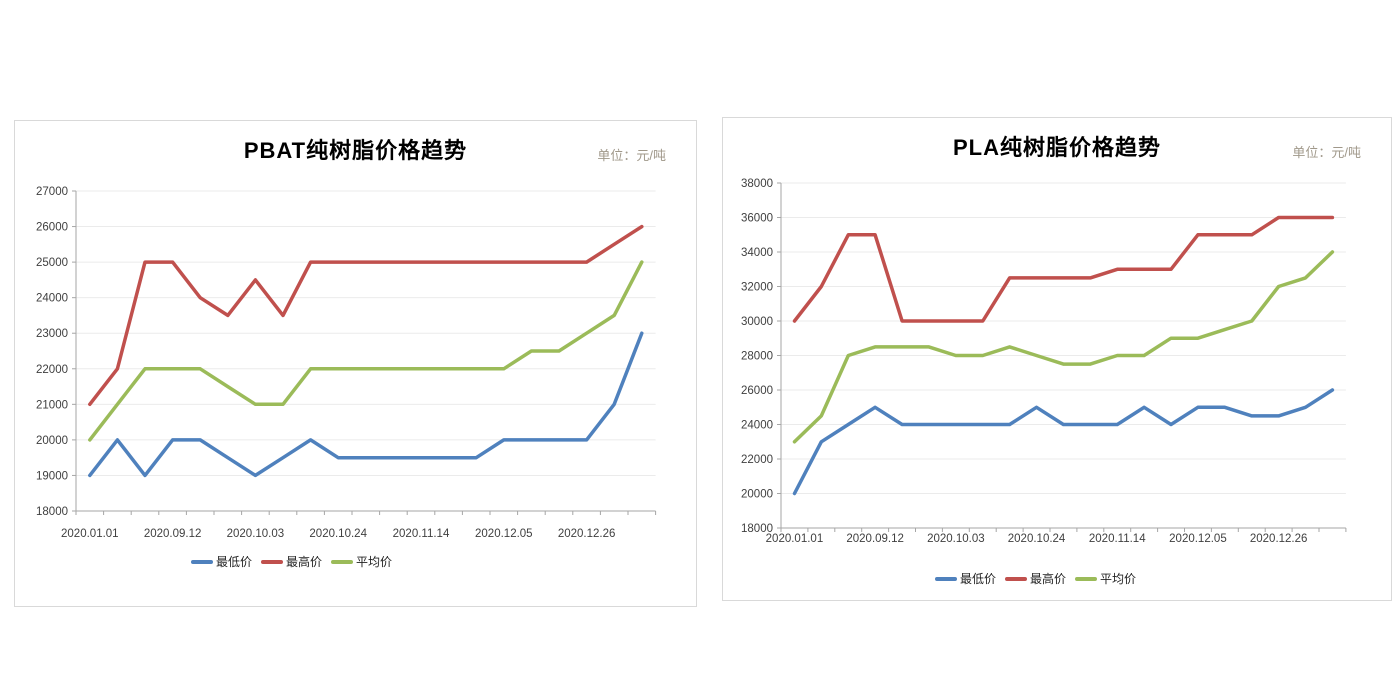  Describe the element at coordinates (52, 405) in the screenshot. I see `y-tick-label: 21000` at that location.